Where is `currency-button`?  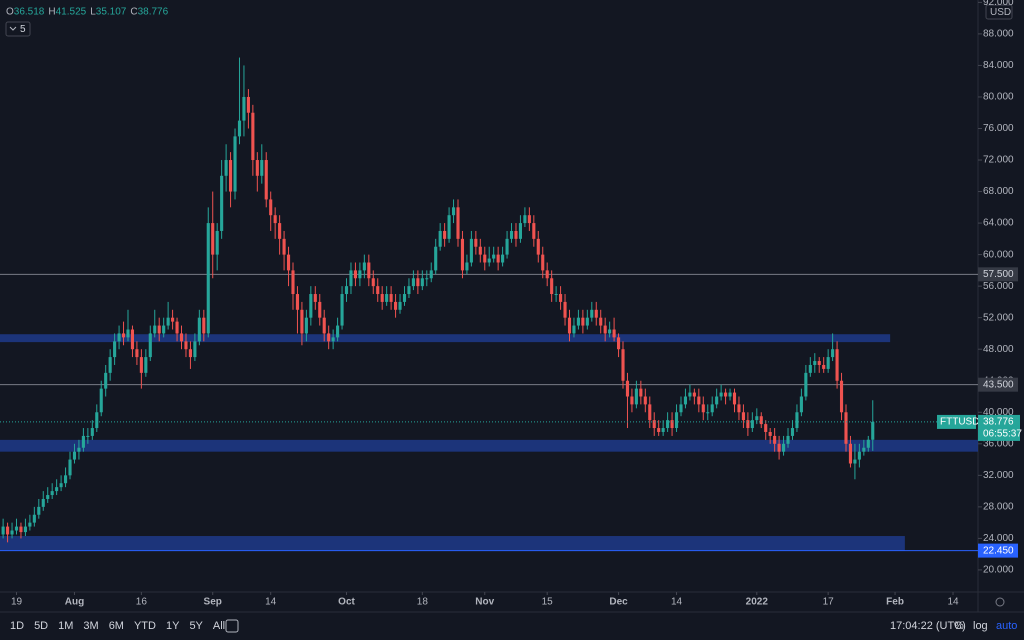 currency-button is located at coordinates (999, 12).